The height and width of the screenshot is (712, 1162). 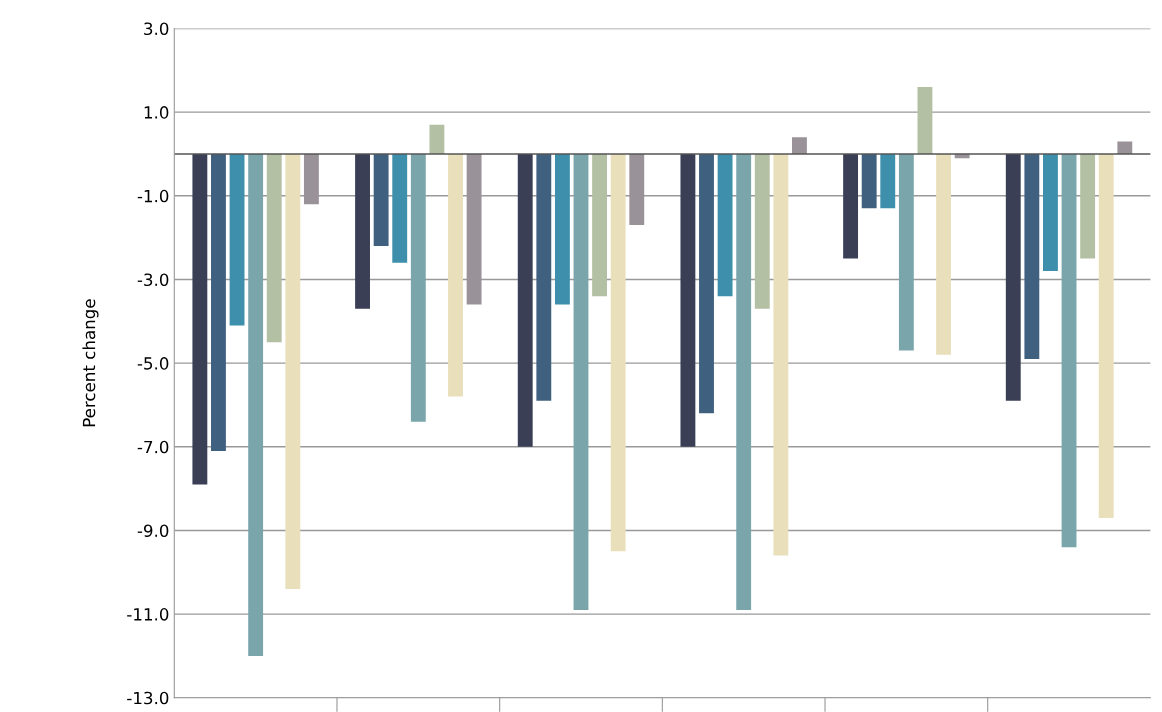 What do you see at coordinates (153, 280) in the screenshot?
I see `y-tick-label: -3.0` at bounding box center [153, 280].